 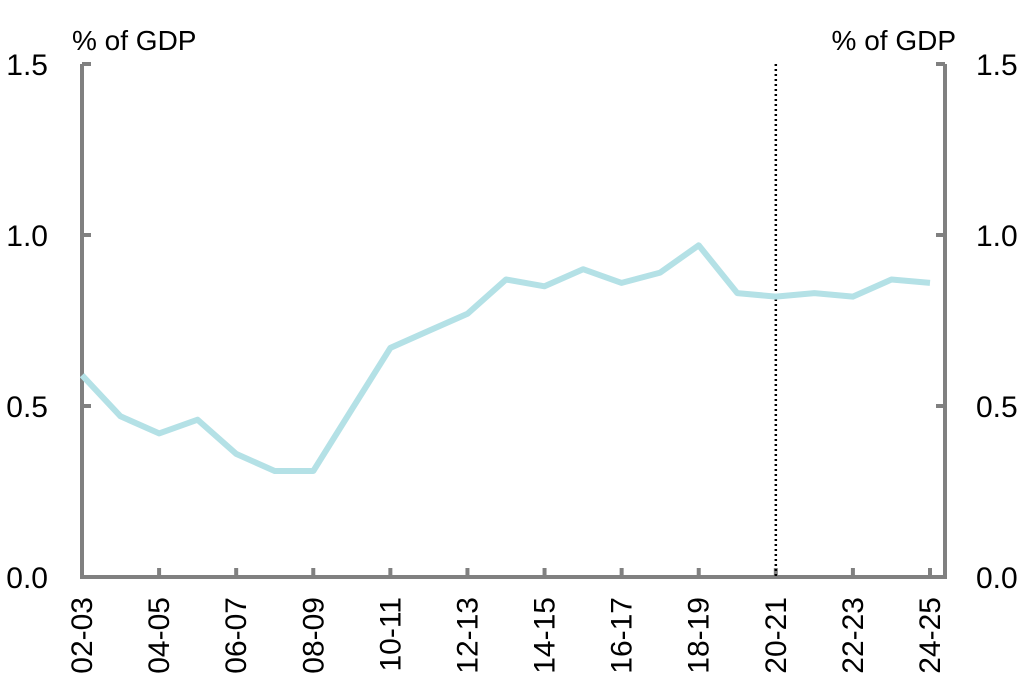 What do you see at coordinates (159, 635) in the screenshot?
I see `x-tick-label: 04-05` at bounding box center [159, 635].